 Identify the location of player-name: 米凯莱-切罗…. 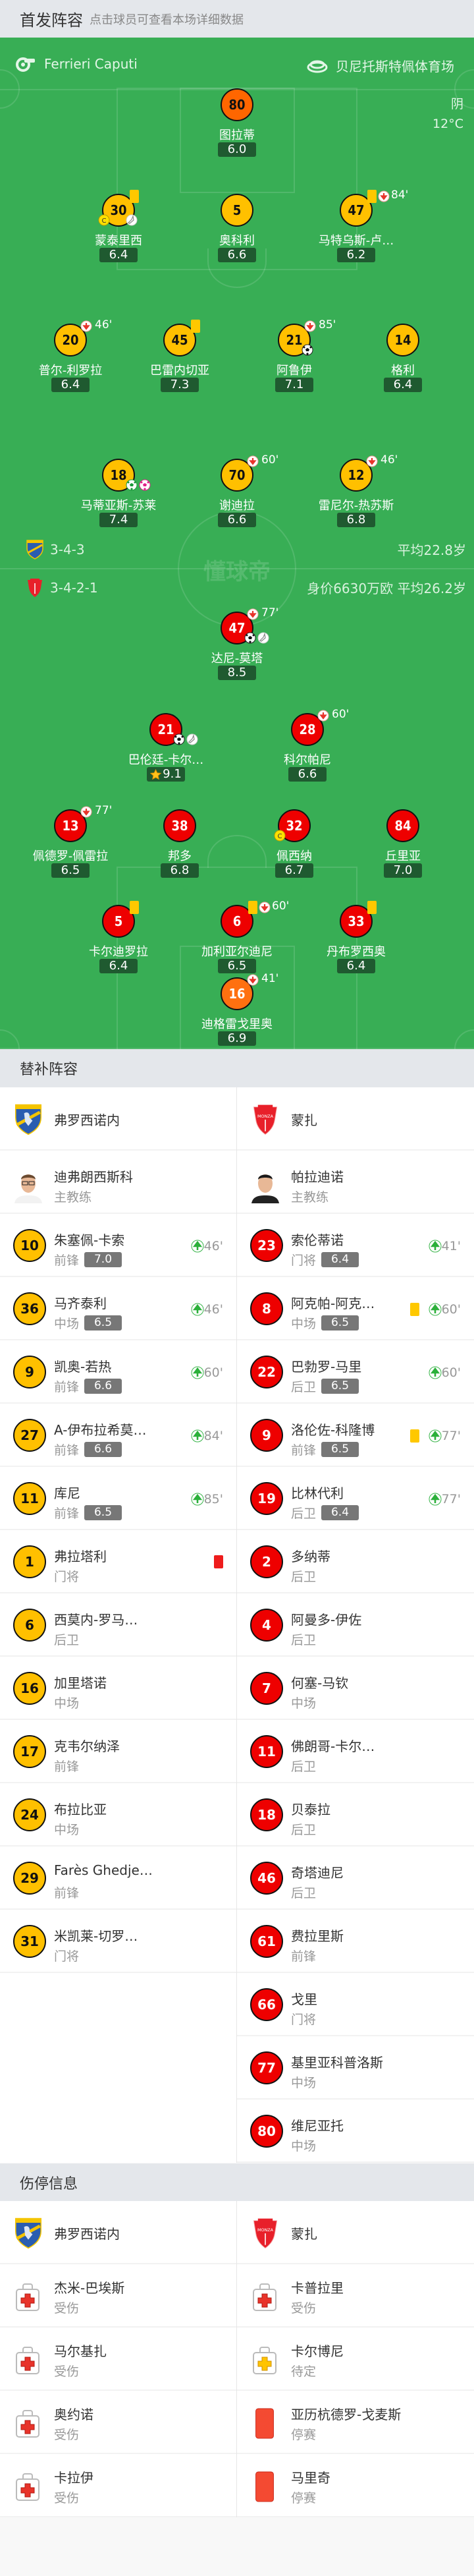
(96, 1936).